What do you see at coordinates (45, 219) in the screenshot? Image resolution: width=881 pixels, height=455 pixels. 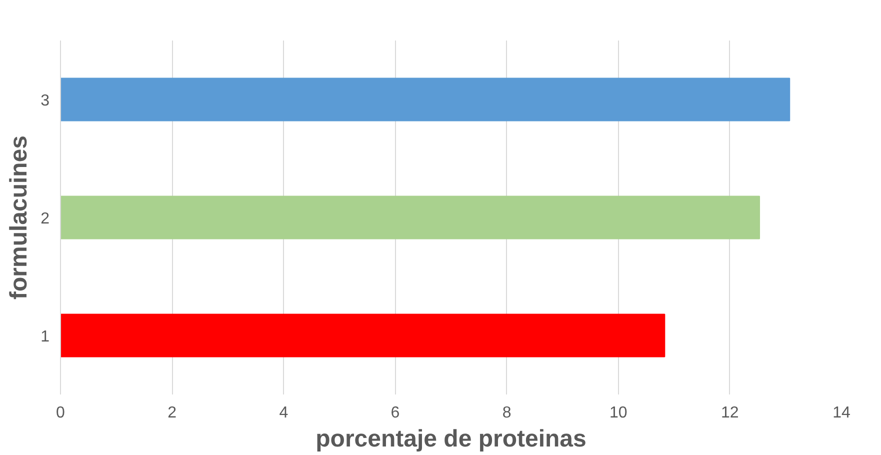 I see `y-tick-label: 2` at bounding box center [45, 219].